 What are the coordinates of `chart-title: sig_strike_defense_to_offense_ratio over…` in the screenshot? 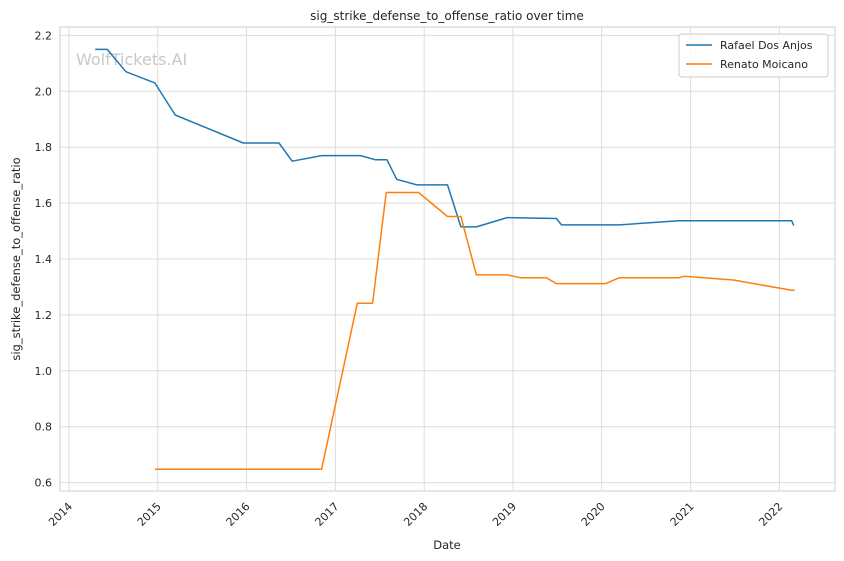 It's located at (447, 16).